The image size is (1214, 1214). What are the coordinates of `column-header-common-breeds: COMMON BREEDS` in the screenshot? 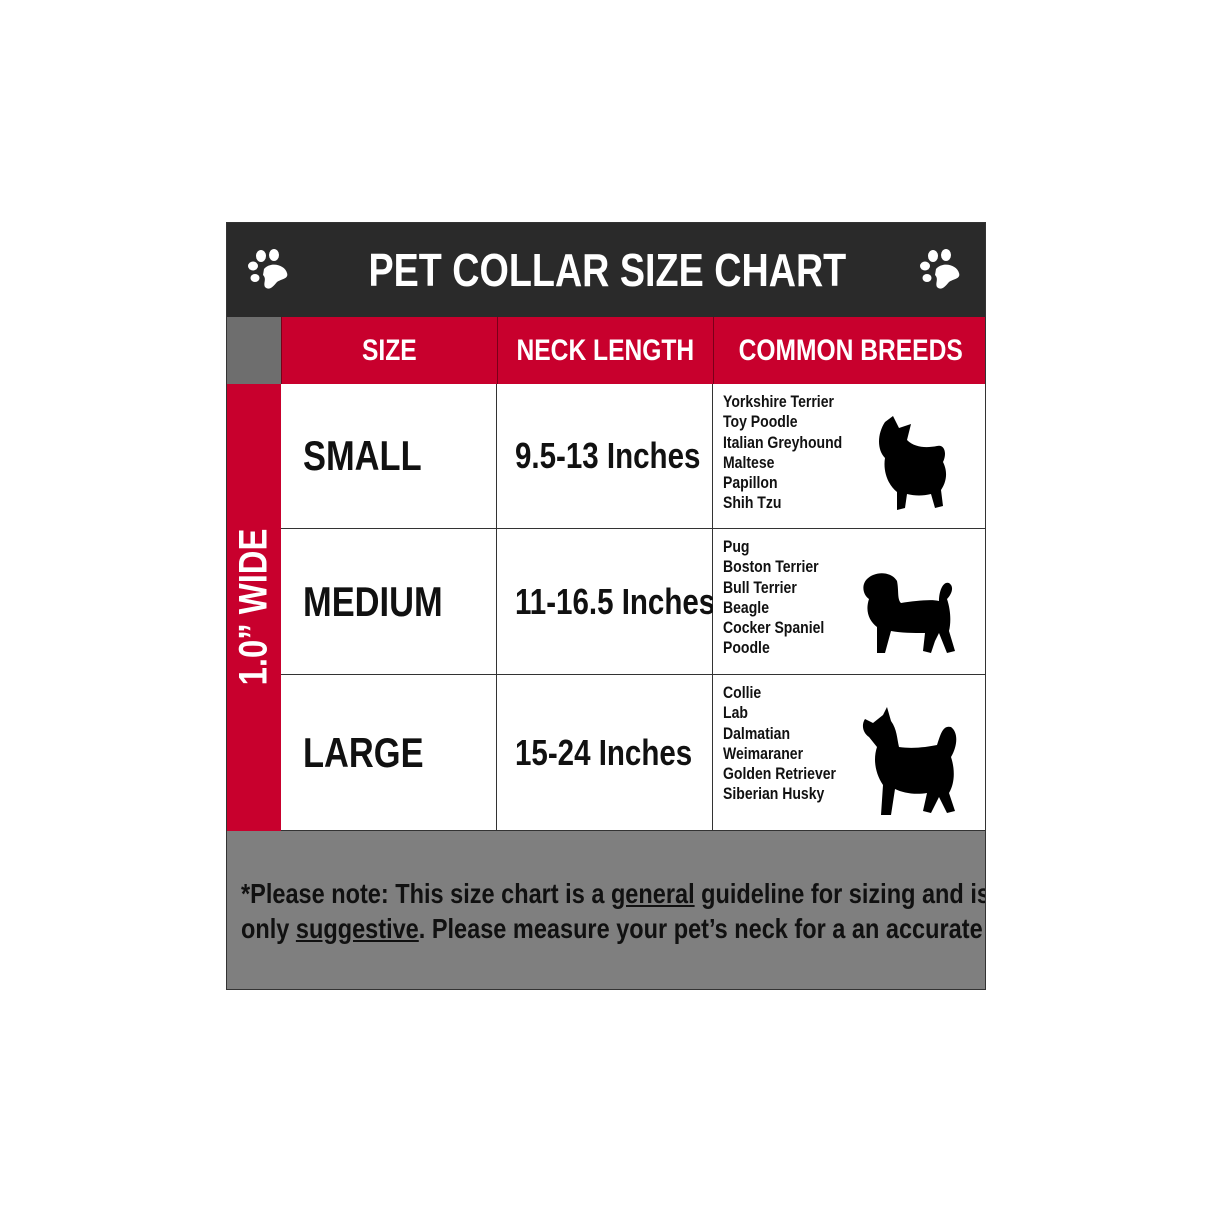 It's located at (849, 350).